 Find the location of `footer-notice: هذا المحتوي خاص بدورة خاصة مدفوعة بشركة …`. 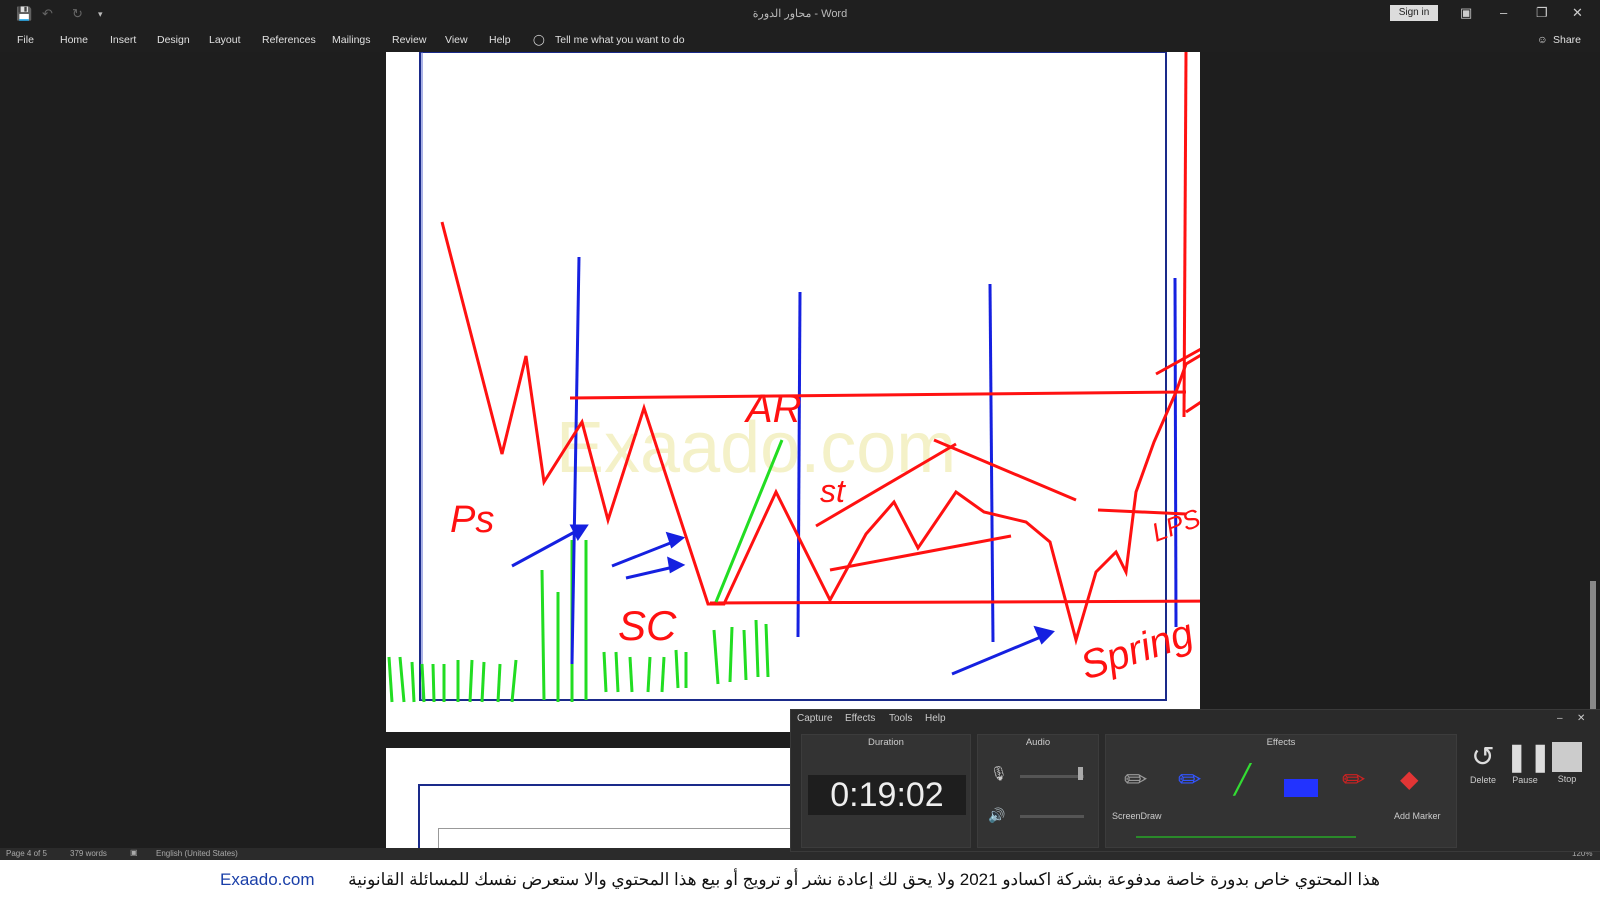

footer-notice: هذا المحتوي خاص بدورة خاصة مدفوعة بشركة … is located at coordinates (864, 879).